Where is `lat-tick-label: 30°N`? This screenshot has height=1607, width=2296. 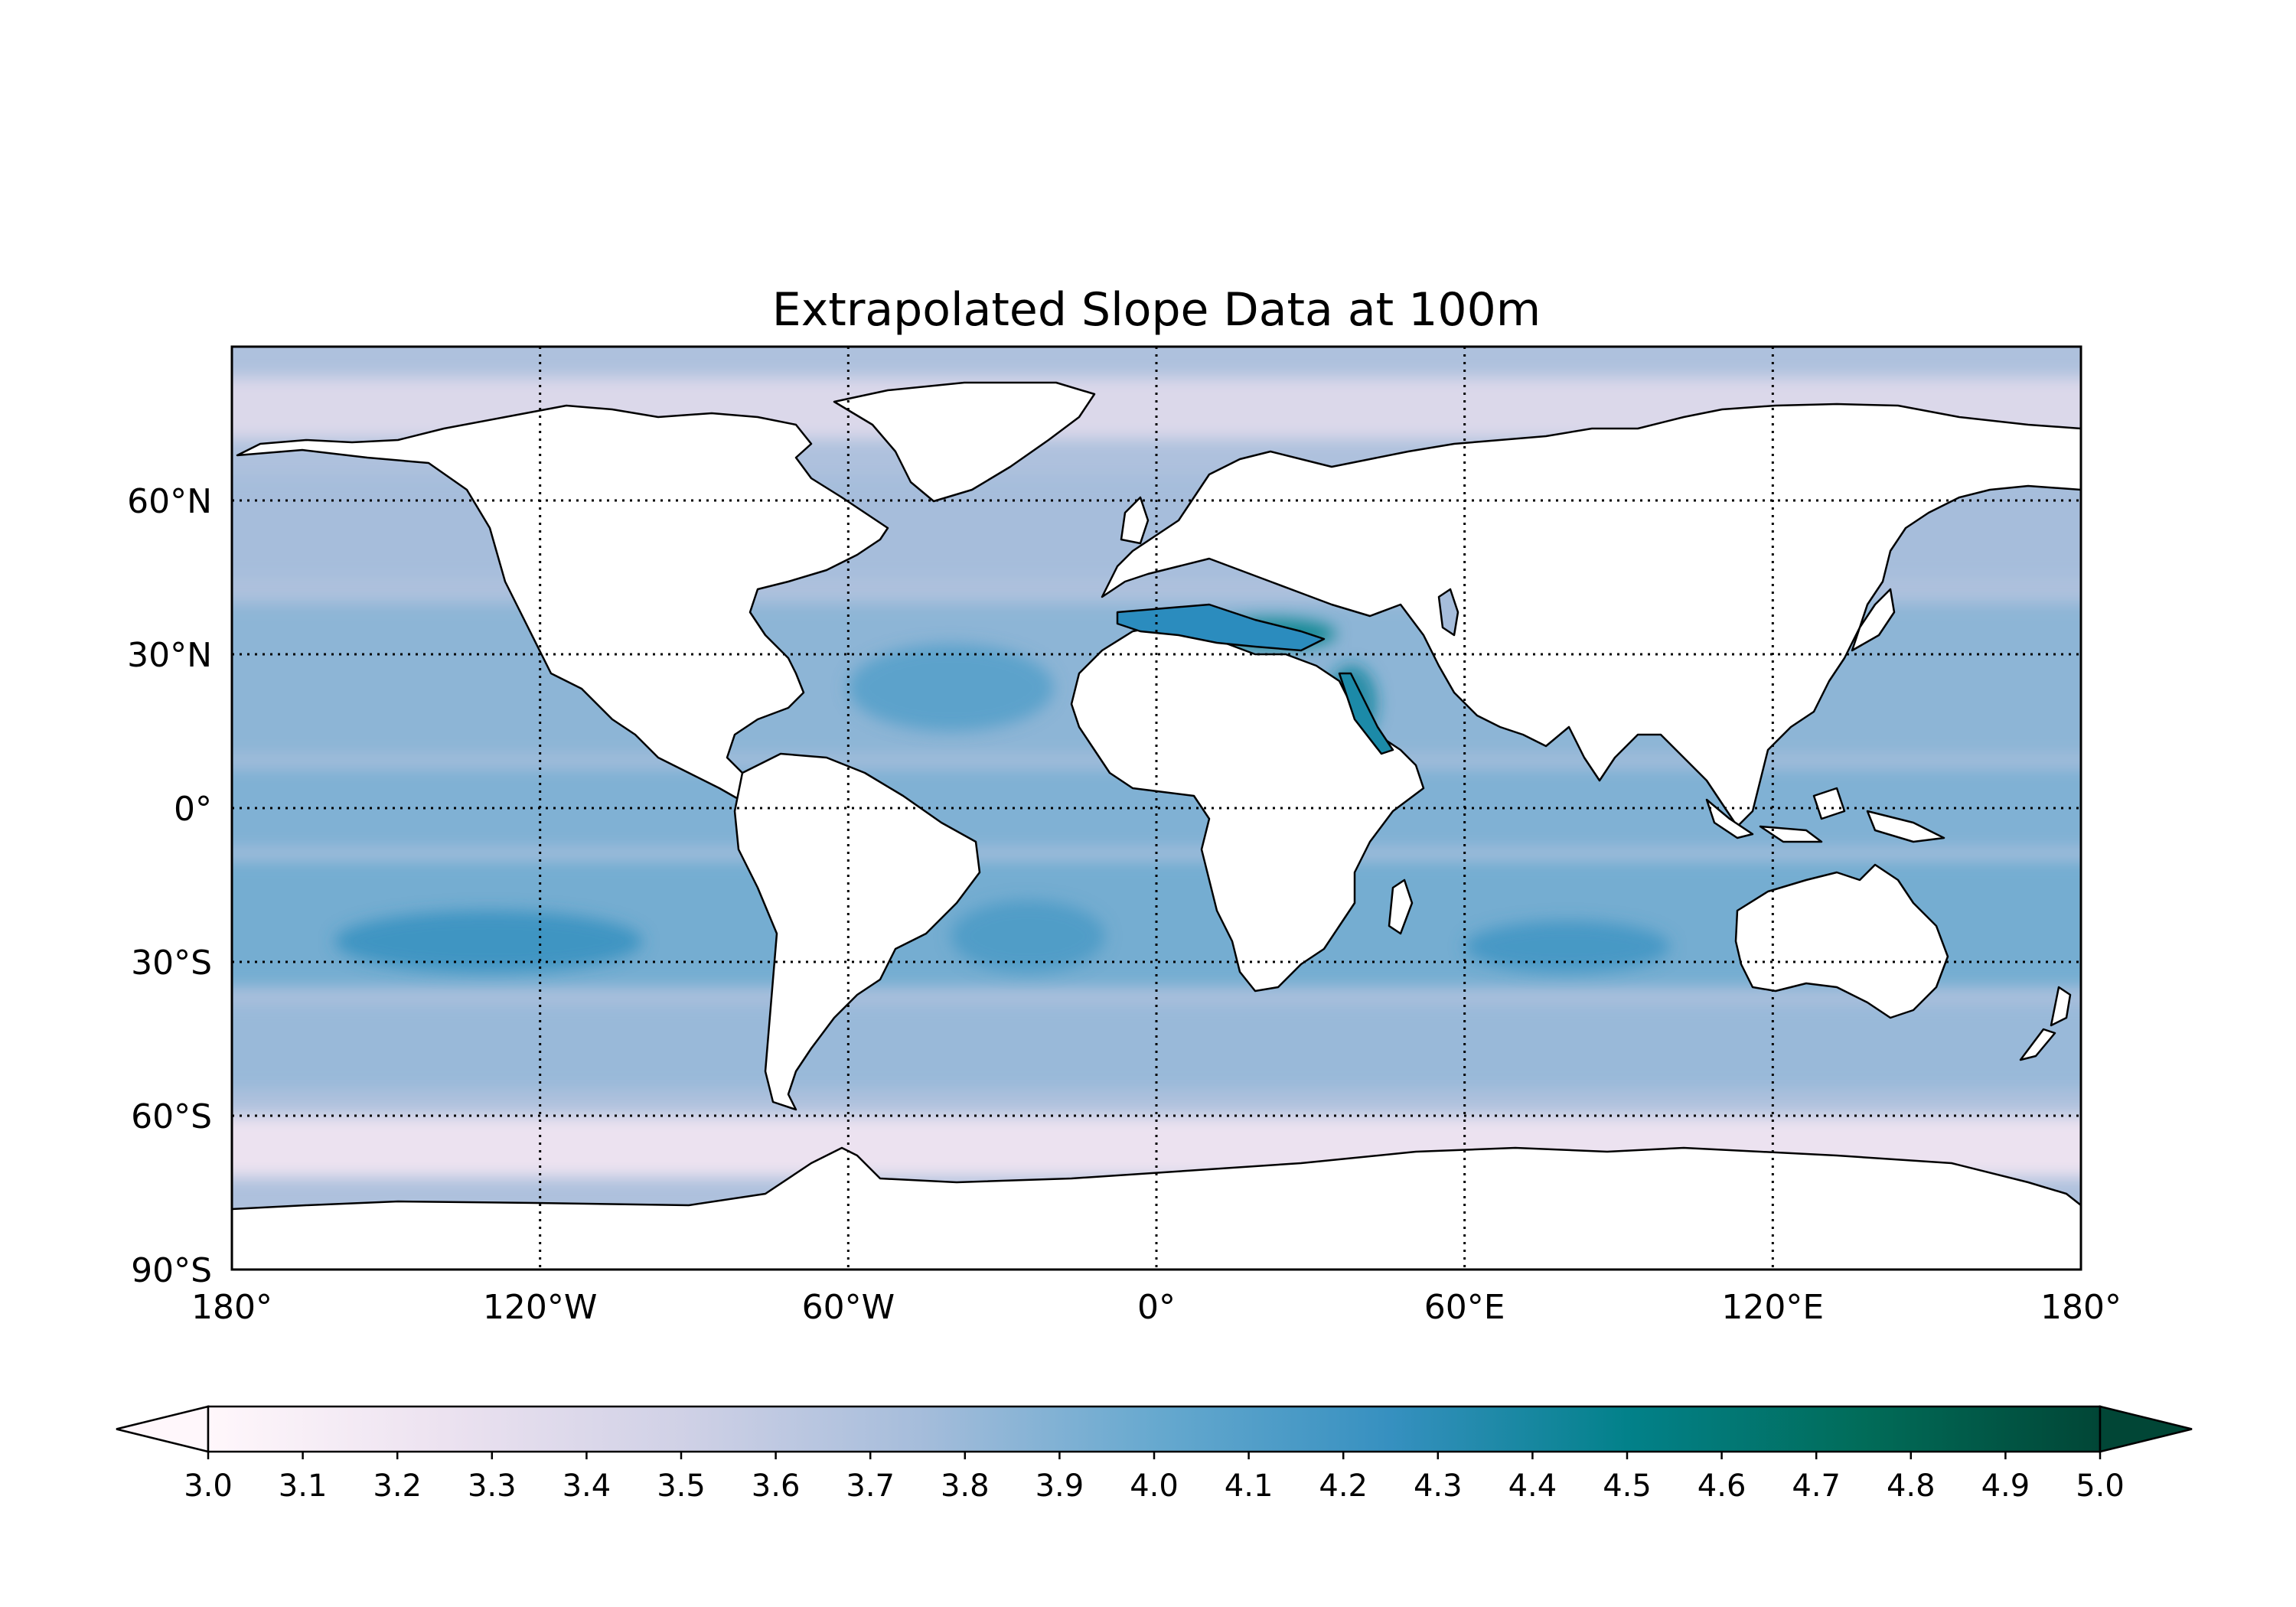 lat-tick-label: 30°N is located at coordinates (169, 655).